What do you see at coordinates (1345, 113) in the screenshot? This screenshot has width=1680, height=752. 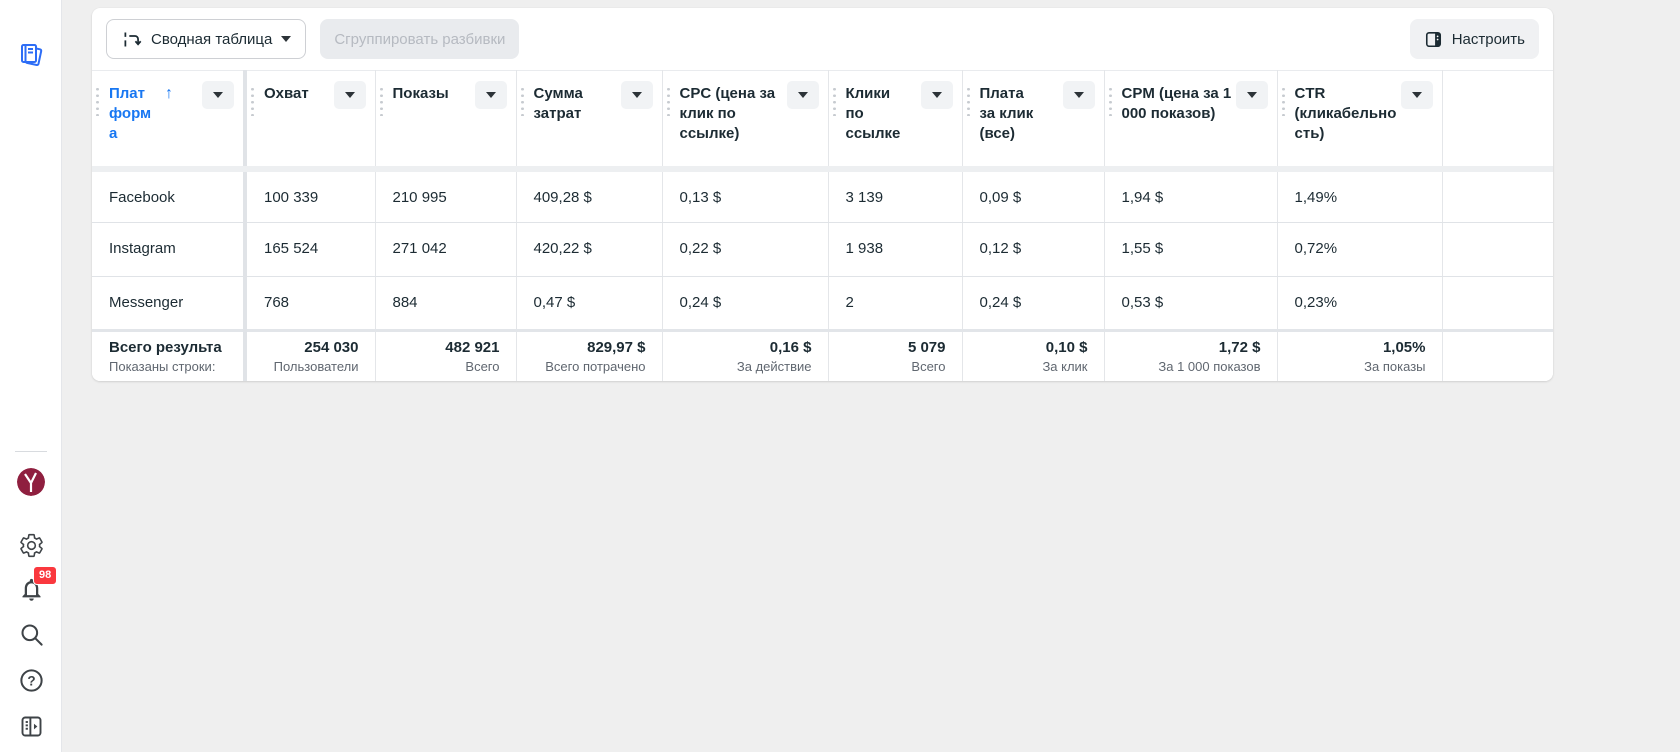 I see `column-label: CTR (кликабельность)` at bounding box center [1345, 113].